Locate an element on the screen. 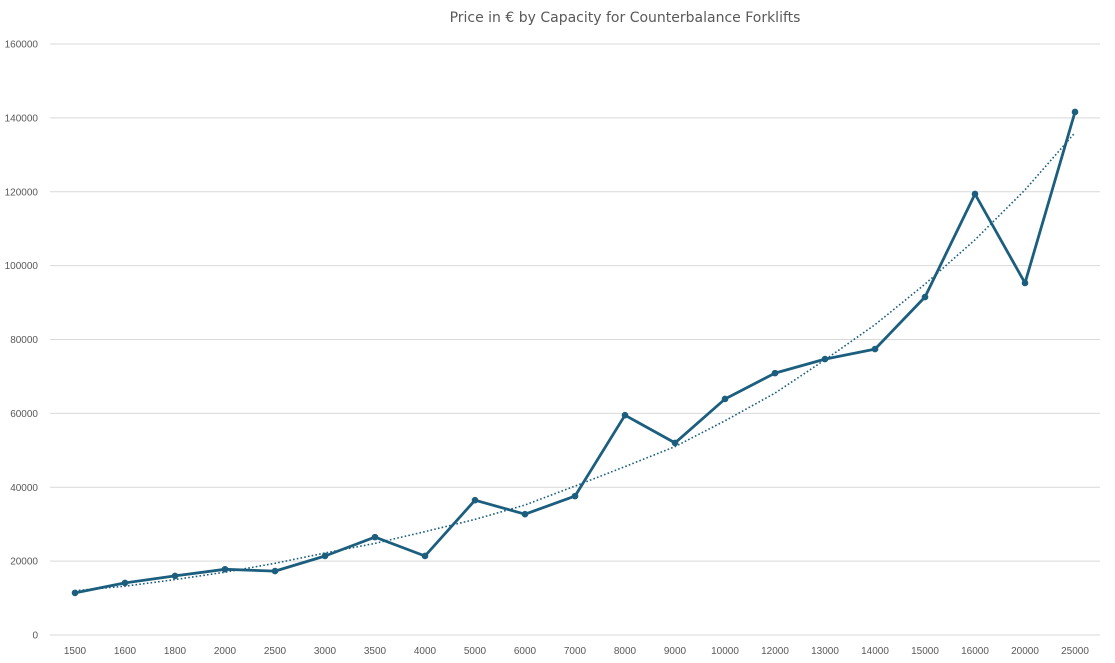 The height and width of the screenshot is (663, 1115). x-tick-label: 4000 is located at coordinates (425, 651).